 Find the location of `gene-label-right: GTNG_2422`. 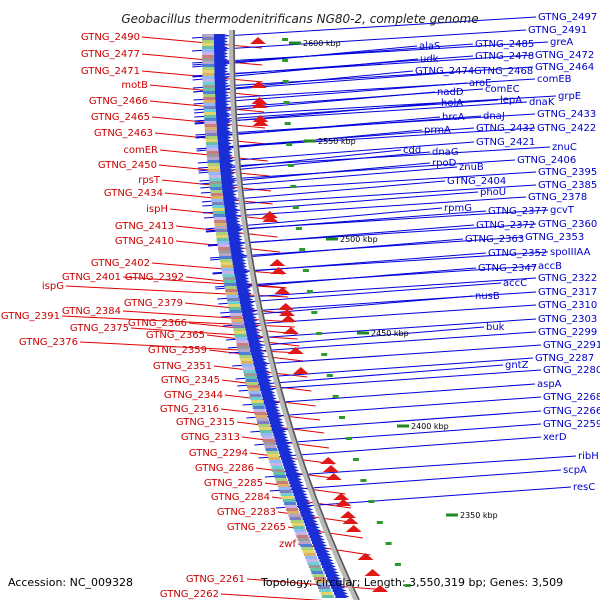

gene-label-right: GTNG_2422 is located at coordinates (566, 128).